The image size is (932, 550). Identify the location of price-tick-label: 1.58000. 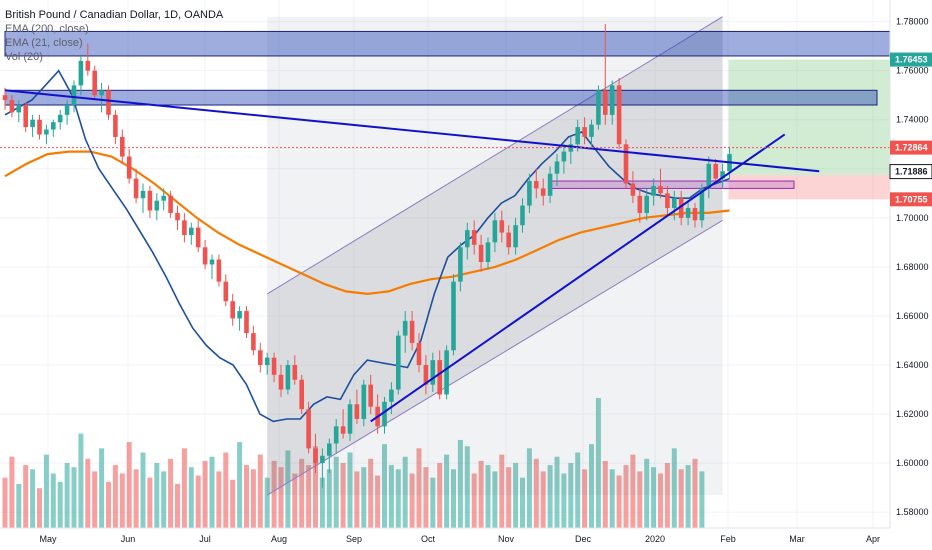
(912, 512).